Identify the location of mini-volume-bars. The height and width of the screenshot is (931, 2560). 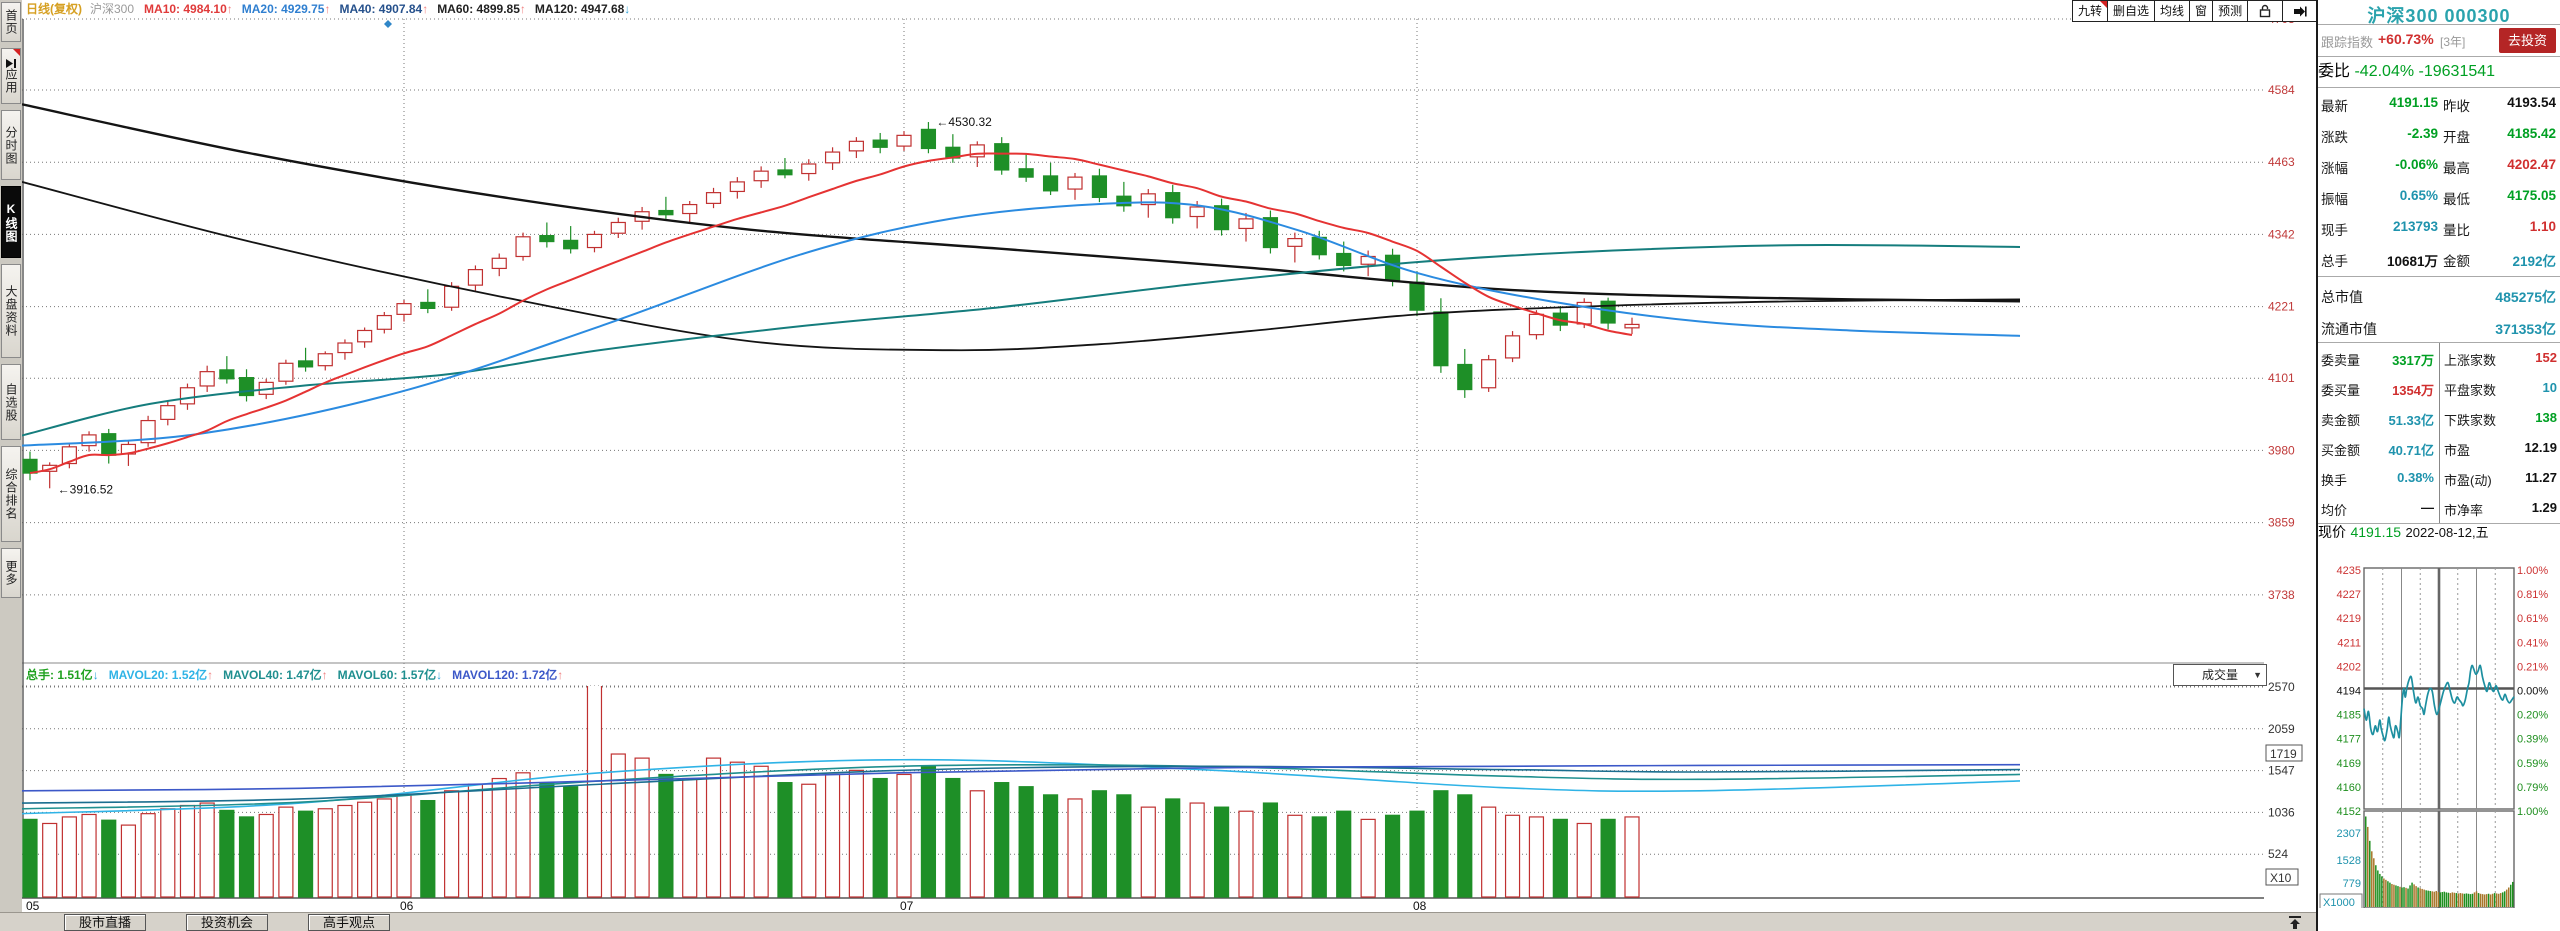
(2439, 861).